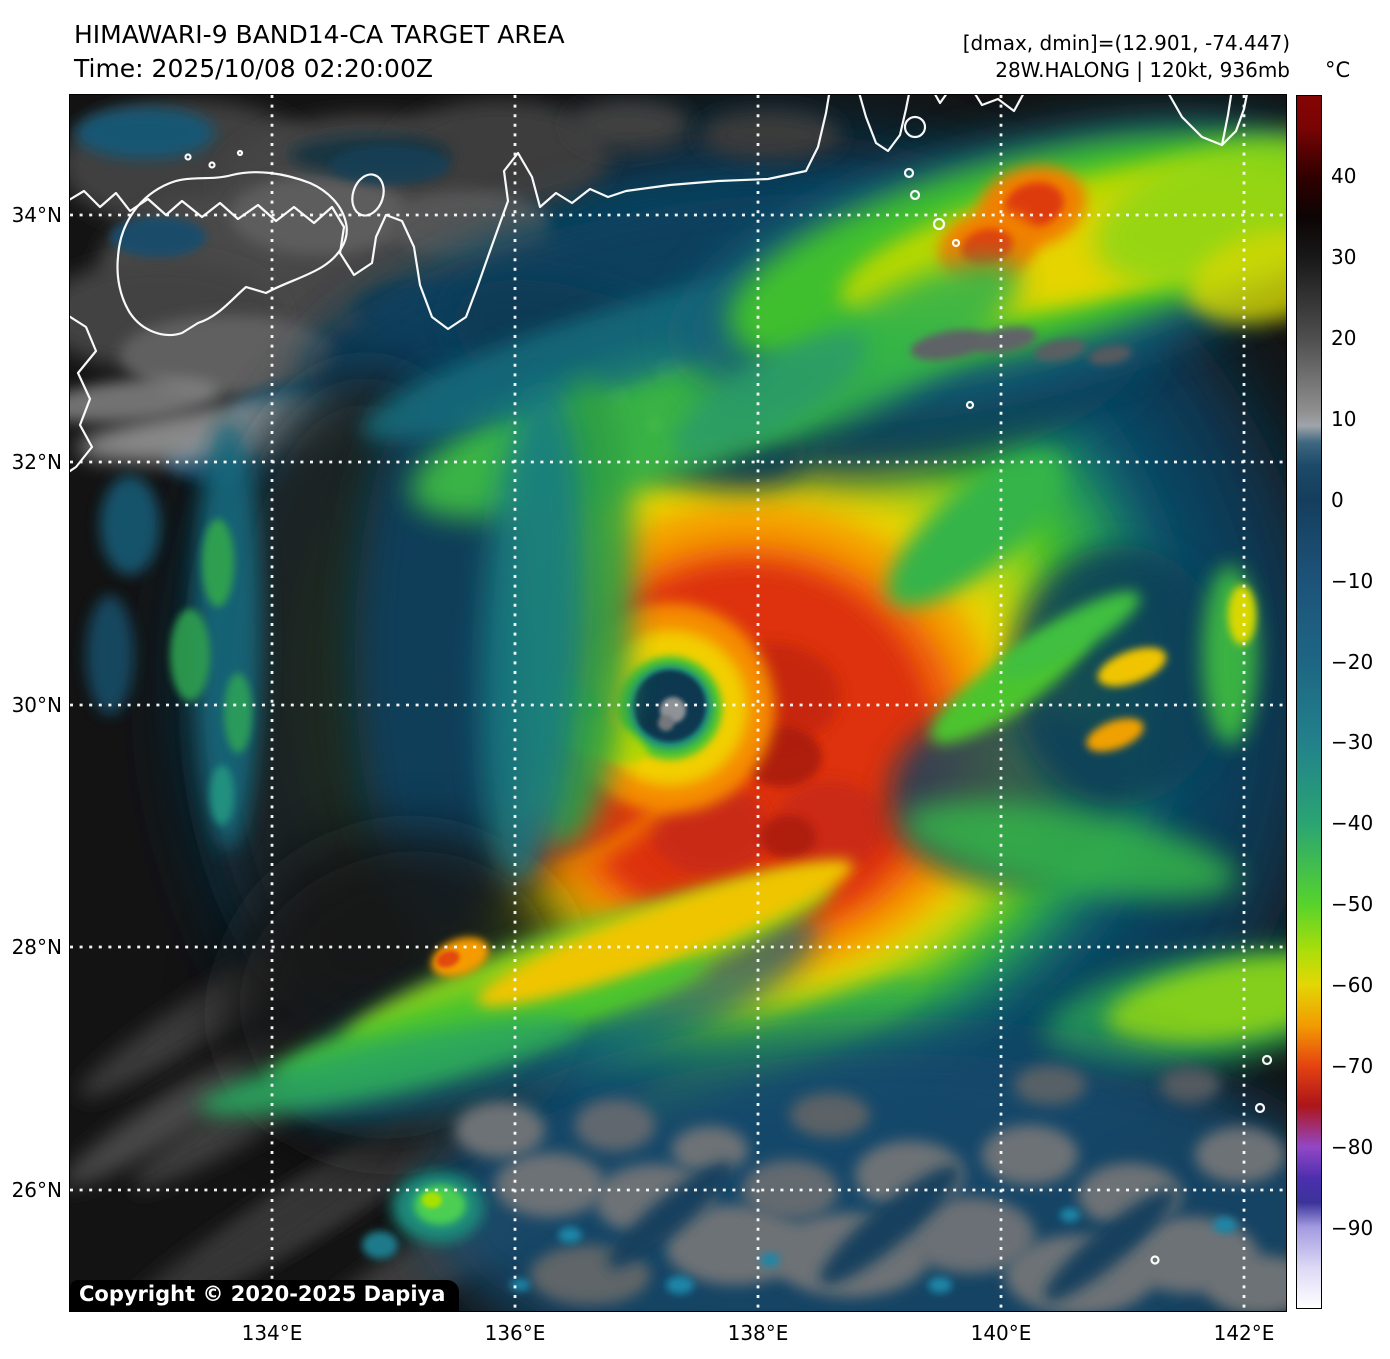 The height and width of the screenshot is (1359, 1390). I want to click on cb-tick-m20: −20, so click(1352, 662).